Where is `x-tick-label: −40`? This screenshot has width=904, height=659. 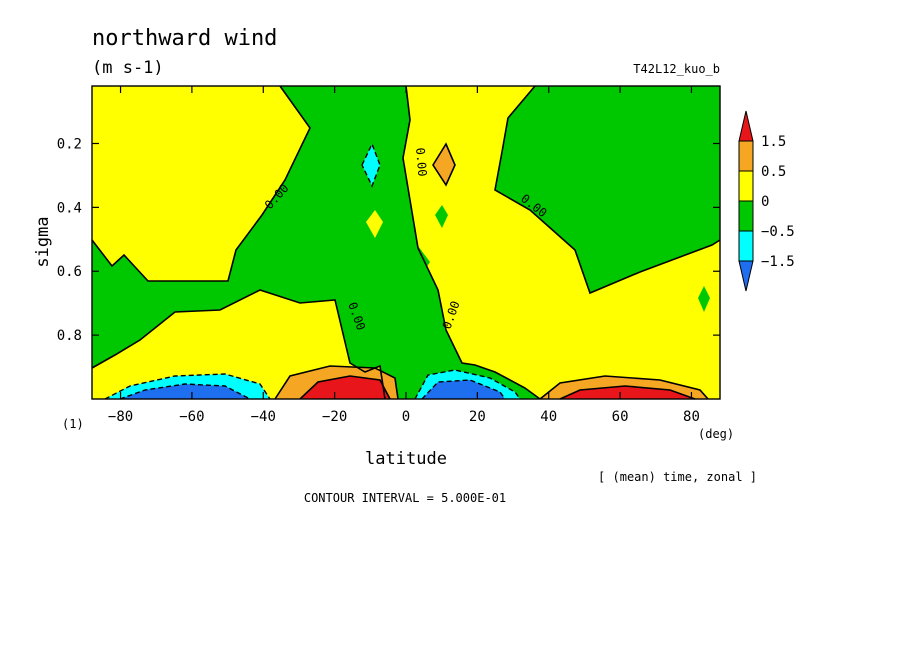 x-tick-label: −40 is located at coordinates (263, 417).